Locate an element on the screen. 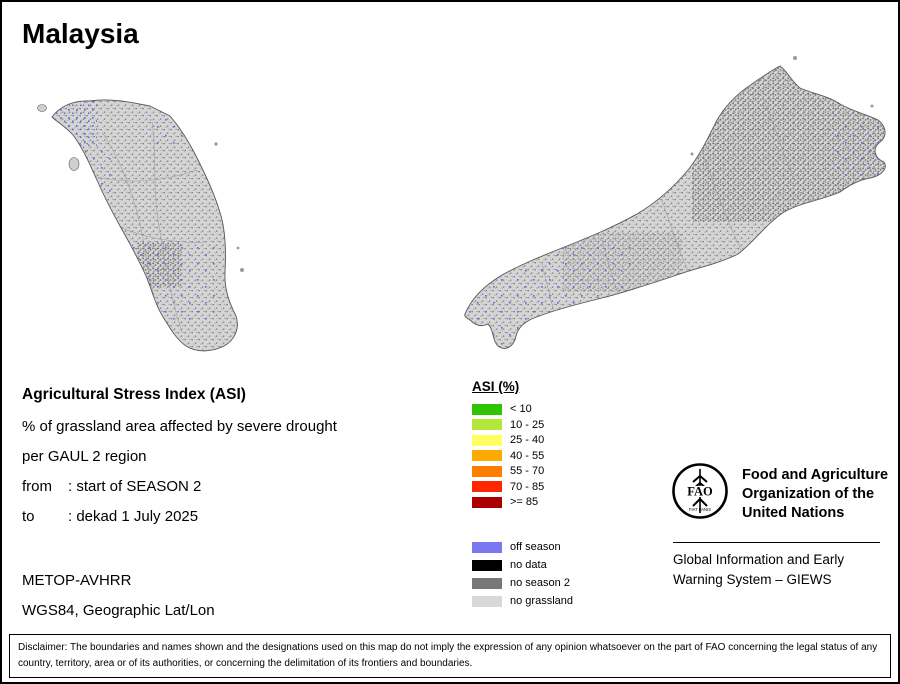 This screenshot has height=684, width=900. fao-logo-text: FAO is located at coordinates (700, 492).